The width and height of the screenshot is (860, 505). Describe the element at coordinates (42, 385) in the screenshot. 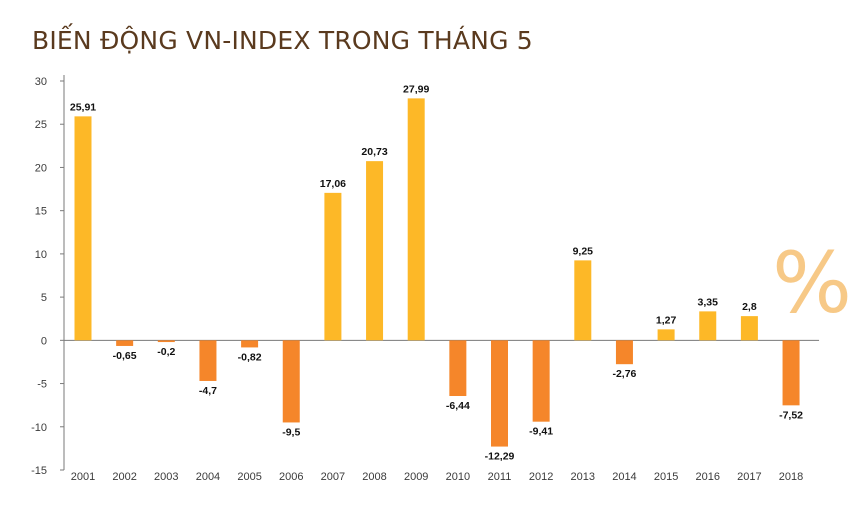

I see `y-tick-label: -5` at that location.